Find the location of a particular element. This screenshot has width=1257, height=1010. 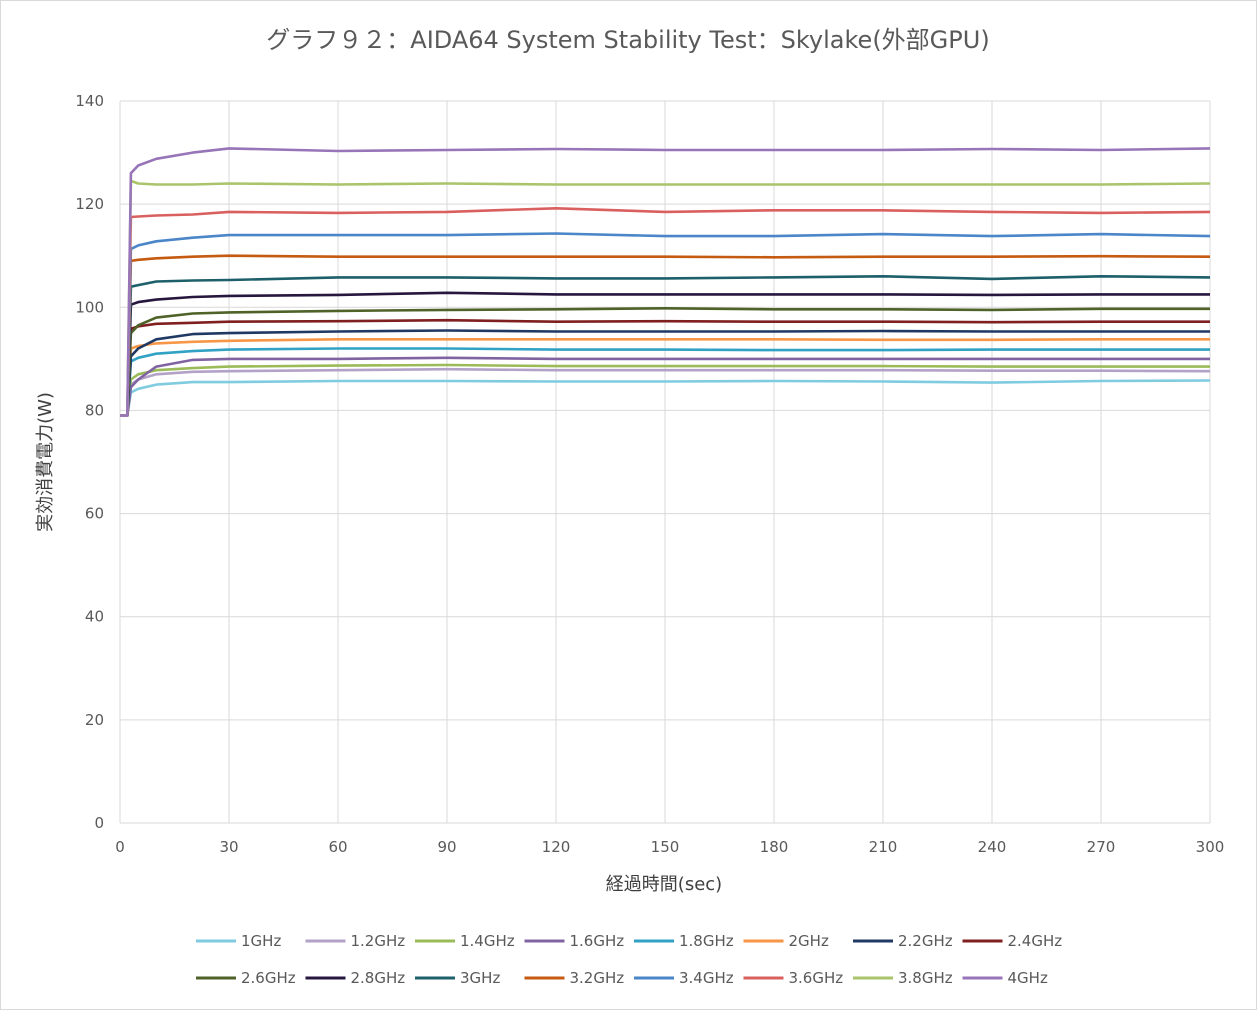

legend-label: 2.4GHz is located at coordinates (1035, 941).